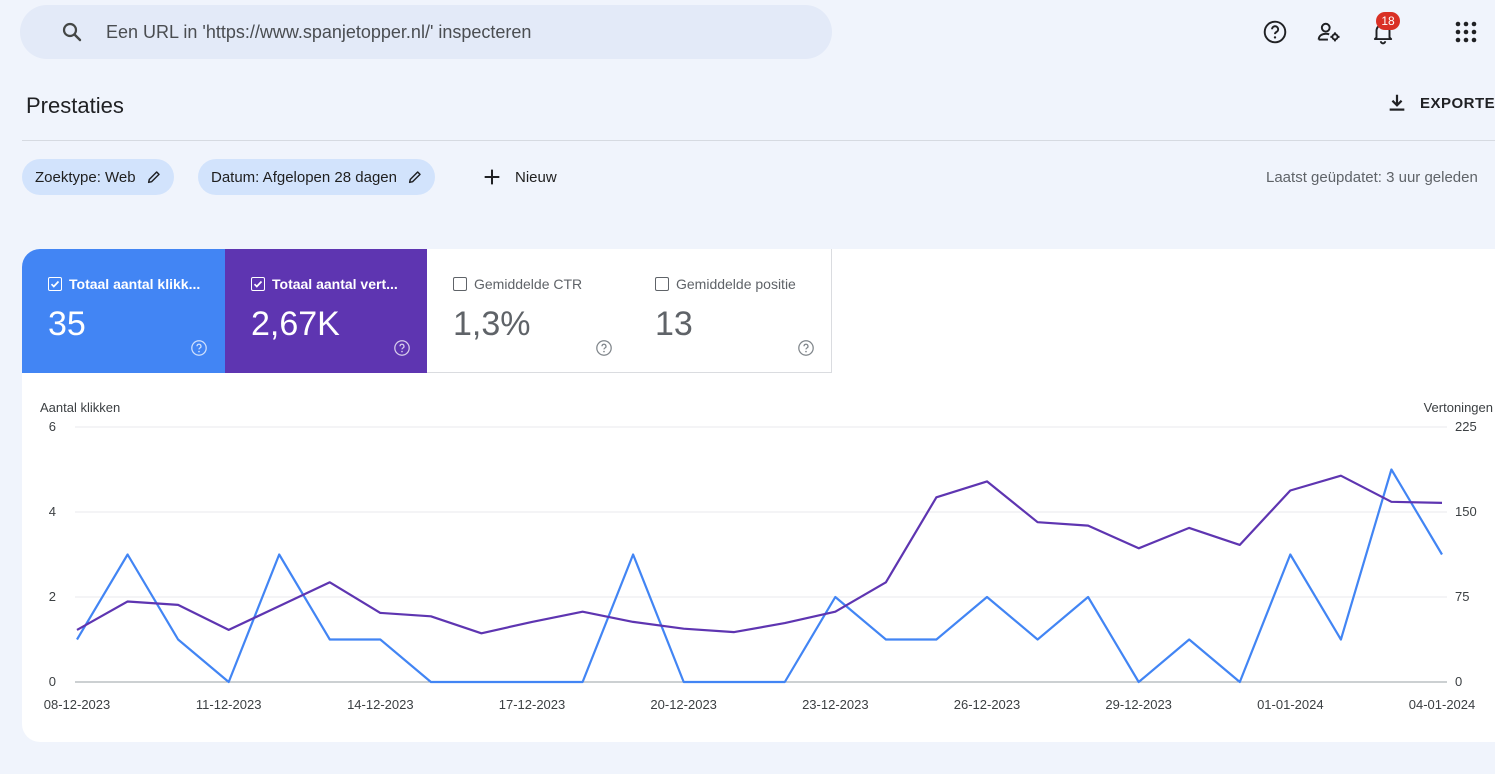  What do you see at coordinates (1466, 426) in the screenshot?
I see `right-axis-tick-label: 225` at bounding box center [1466, 426].